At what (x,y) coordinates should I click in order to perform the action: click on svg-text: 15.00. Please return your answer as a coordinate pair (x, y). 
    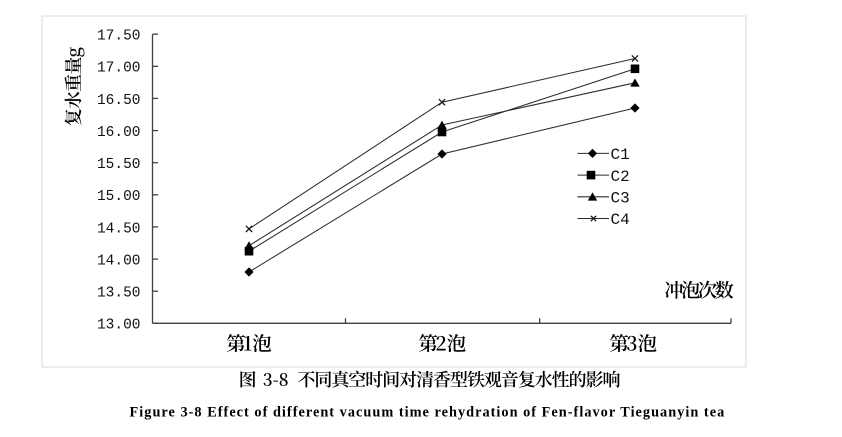
    Looking at the image, I should click on (119, 197).